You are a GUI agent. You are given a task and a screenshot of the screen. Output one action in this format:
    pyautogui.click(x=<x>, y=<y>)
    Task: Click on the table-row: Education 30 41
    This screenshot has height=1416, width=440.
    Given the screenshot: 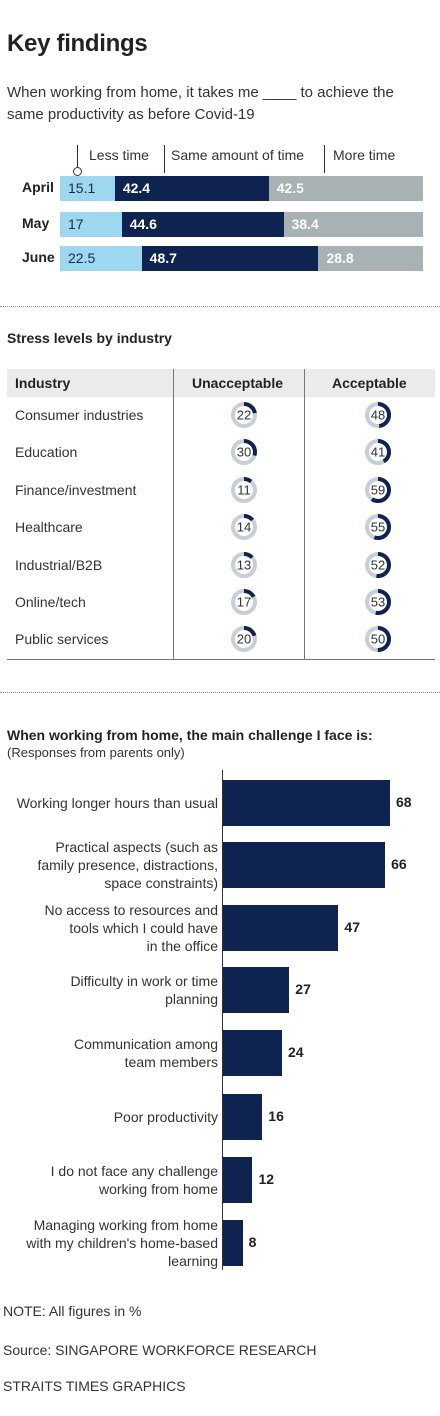 What is the action you would take?
    pyautogui.click(x=221, y=452)
    